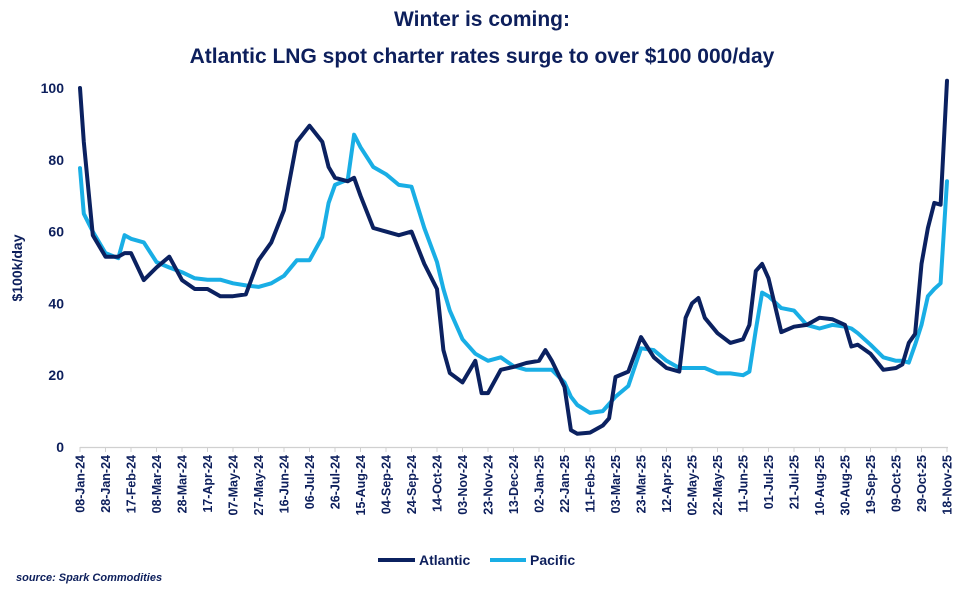 The width and height of the screenshot is (964, 596). What do you see at coordinates (81, 484) in the screenshot?
I see `x-tick-label: 08-Jan-24` at bounding box center [81, 484].